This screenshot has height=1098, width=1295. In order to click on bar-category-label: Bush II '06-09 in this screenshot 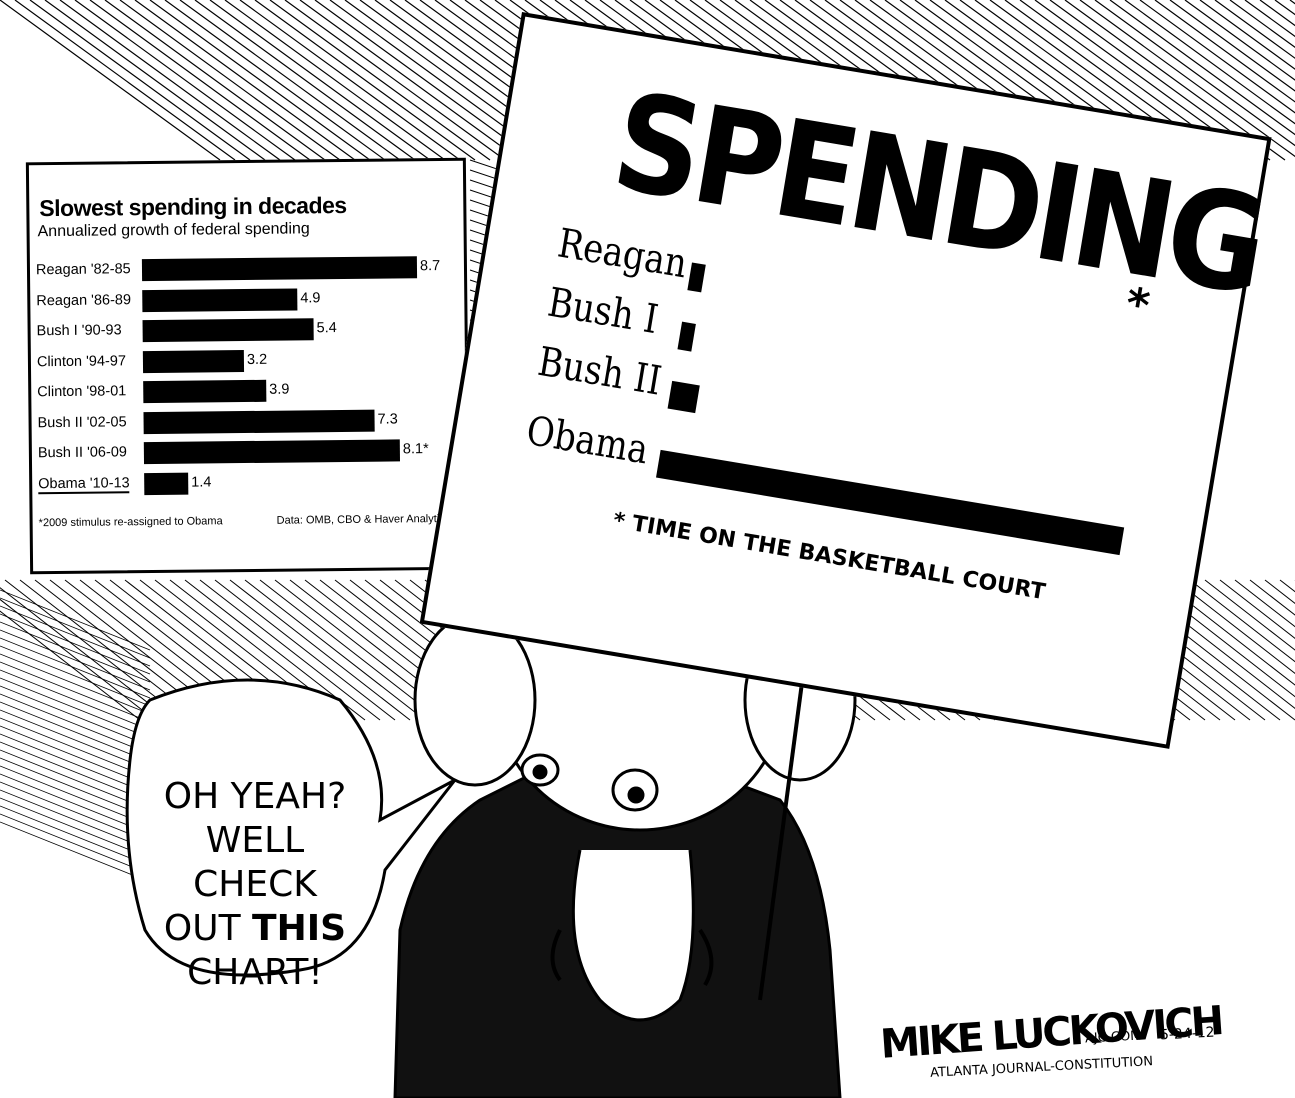, I will do `click(82, 453)`.